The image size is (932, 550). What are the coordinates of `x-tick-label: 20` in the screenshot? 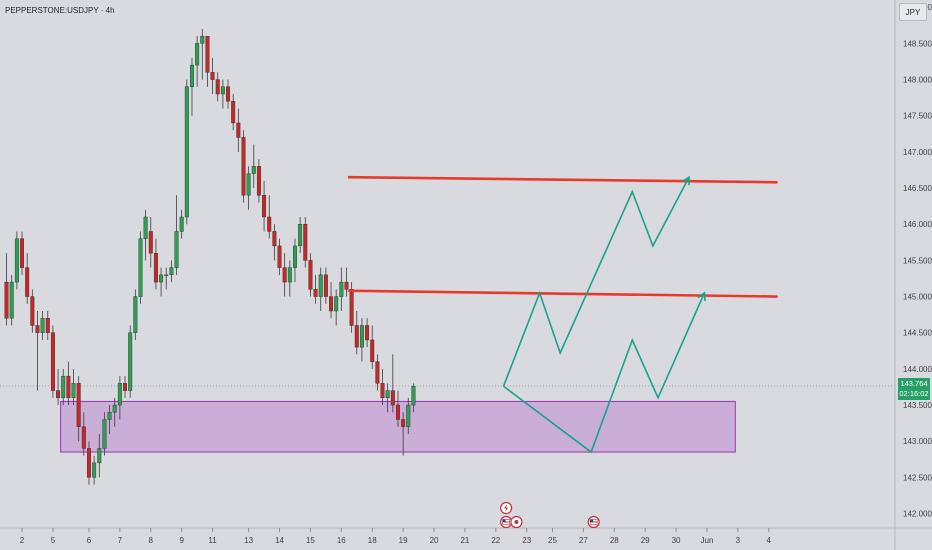 It's located at (434, 540).